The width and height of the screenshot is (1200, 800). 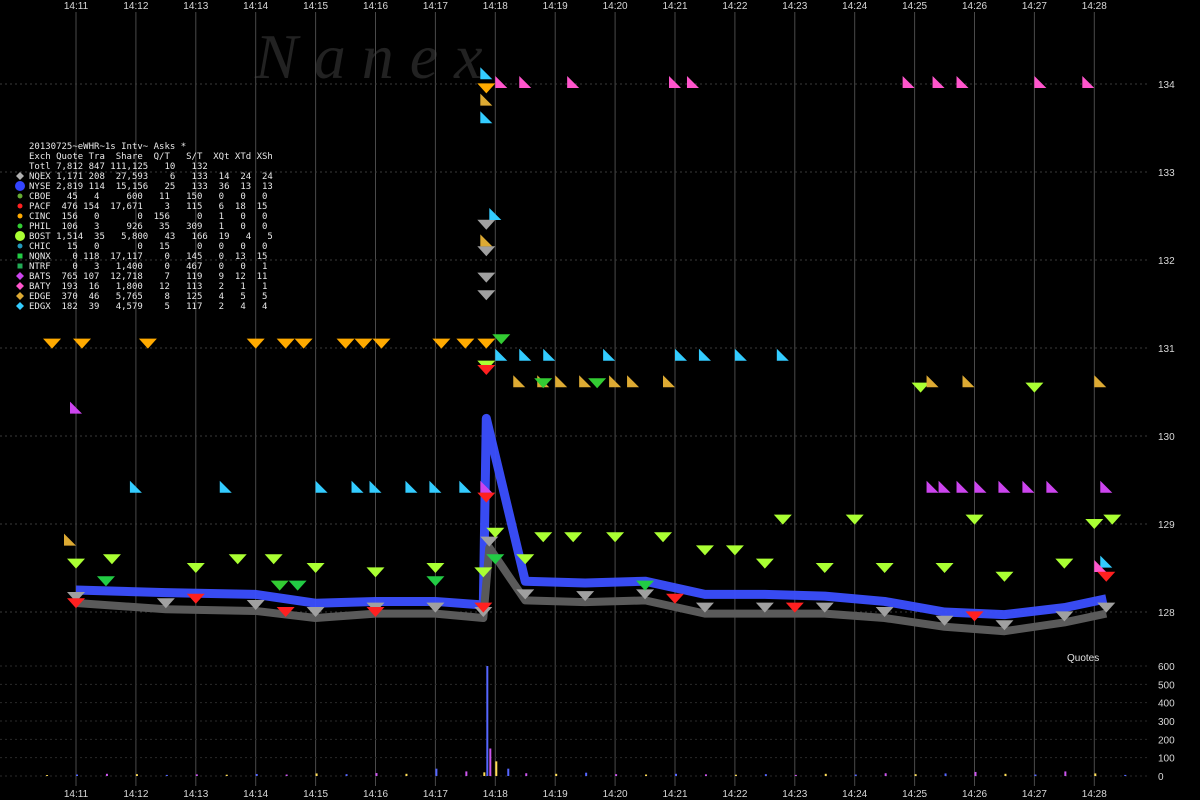 I want to click on legend-row-phil: PHIL 106 3 926 35 309 1 0 0, so click(x=148, y=227).